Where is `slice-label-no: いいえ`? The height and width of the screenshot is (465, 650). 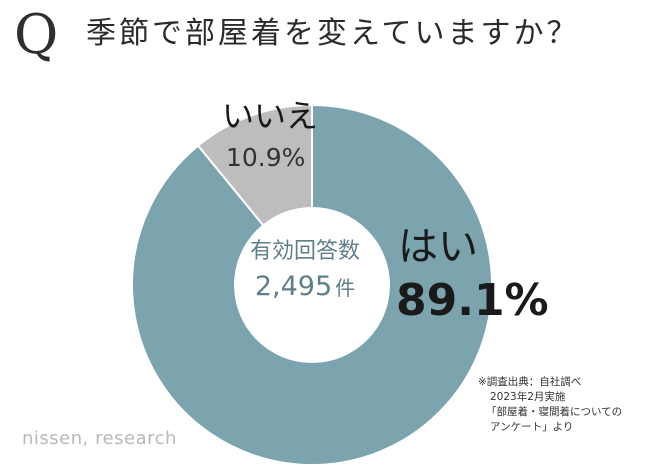
slice-label-no: いいえ is located at coordinates (270, 116).